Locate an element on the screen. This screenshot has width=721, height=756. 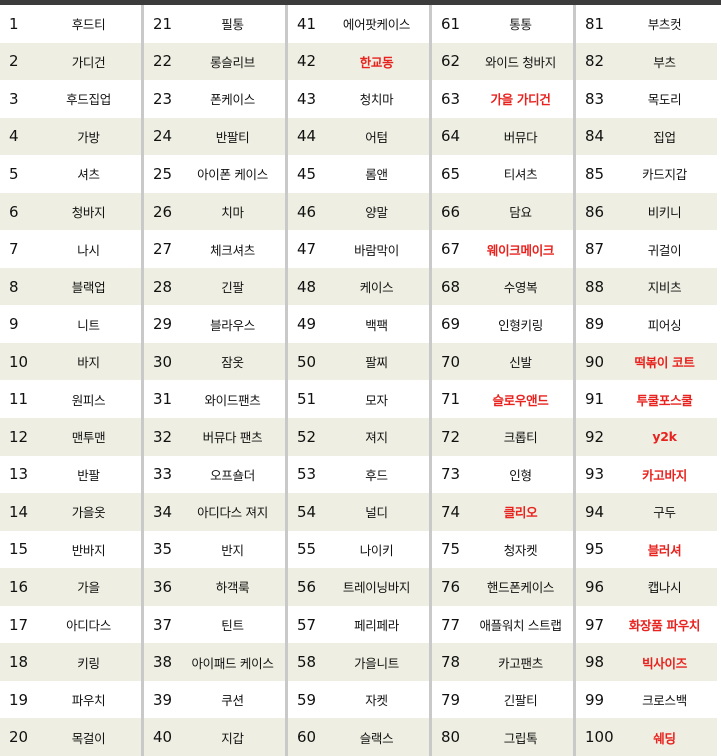
table-row: 26 치마 is located at coordinates (214, 211).